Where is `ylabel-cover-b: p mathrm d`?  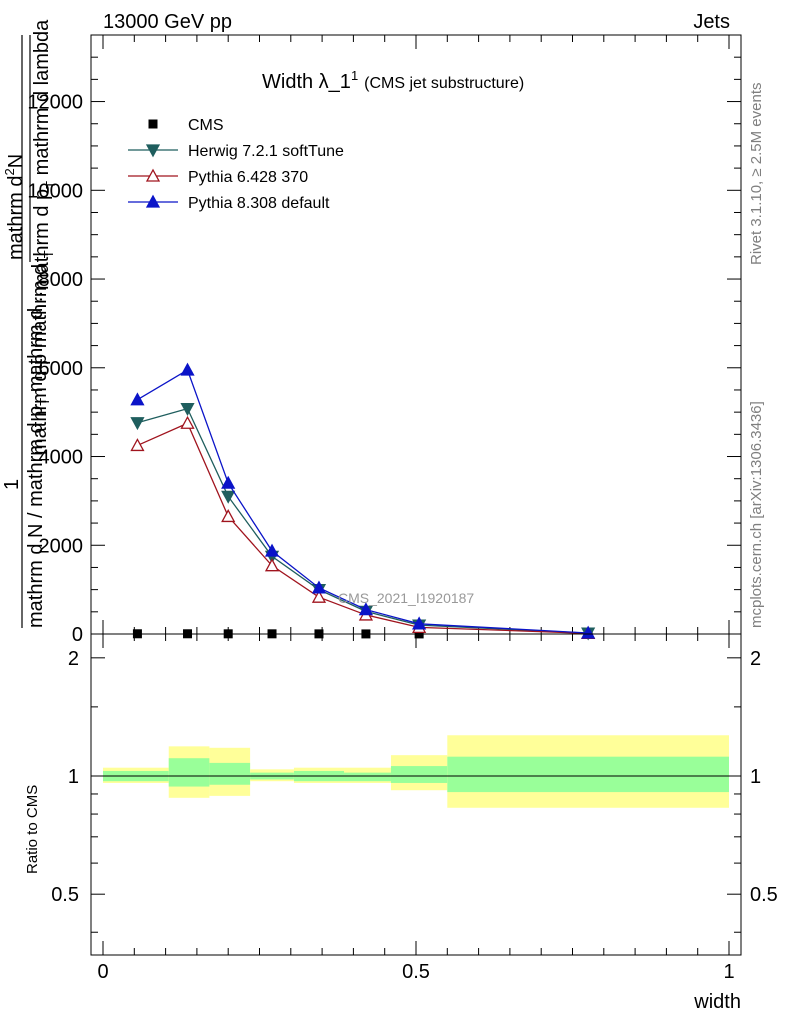 ylabel-cover-b: p mathrm d is located at coordinates (40, 311).